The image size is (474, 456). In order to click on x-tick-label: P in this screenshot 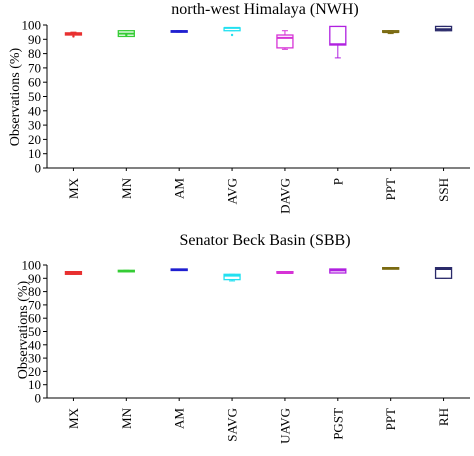, I will do `click(337, 181)`.